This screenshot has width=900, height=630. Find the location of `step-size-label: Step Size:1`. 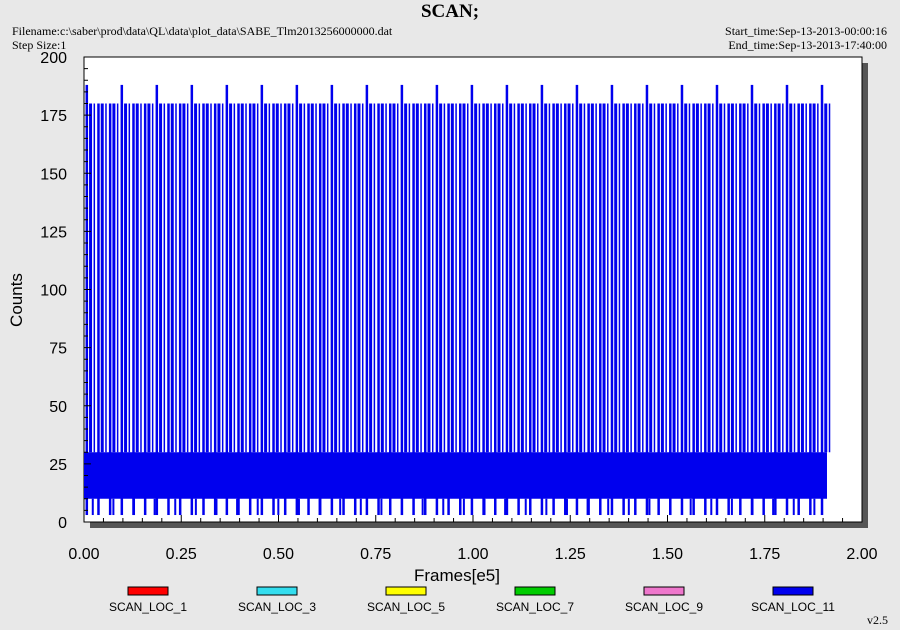

step-size-label: Step Size:1 is located at coordinates (39, 45).